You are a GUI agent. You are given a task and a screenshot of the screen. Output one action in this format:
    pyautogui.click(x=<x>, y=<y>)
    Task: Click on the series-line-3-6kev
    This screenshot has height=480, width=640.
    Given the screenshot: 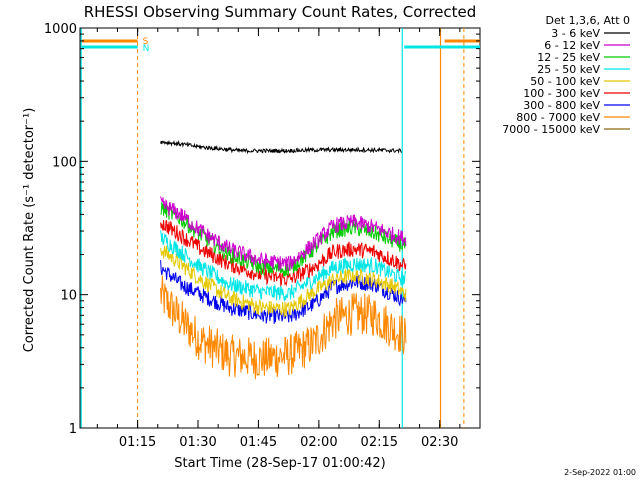 What is the action you would take?
    pyautogui.click(x=281, y=147)
    